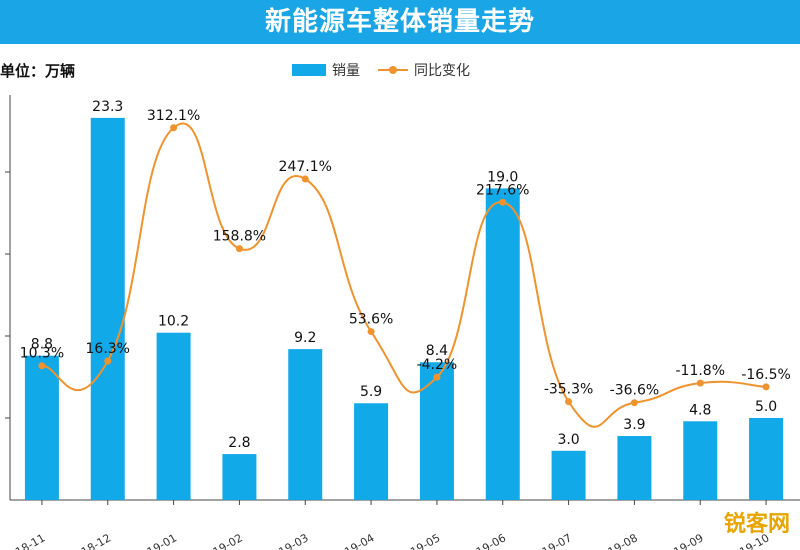  I want to click on bar-value-label: 19.0, so click(502, 177).